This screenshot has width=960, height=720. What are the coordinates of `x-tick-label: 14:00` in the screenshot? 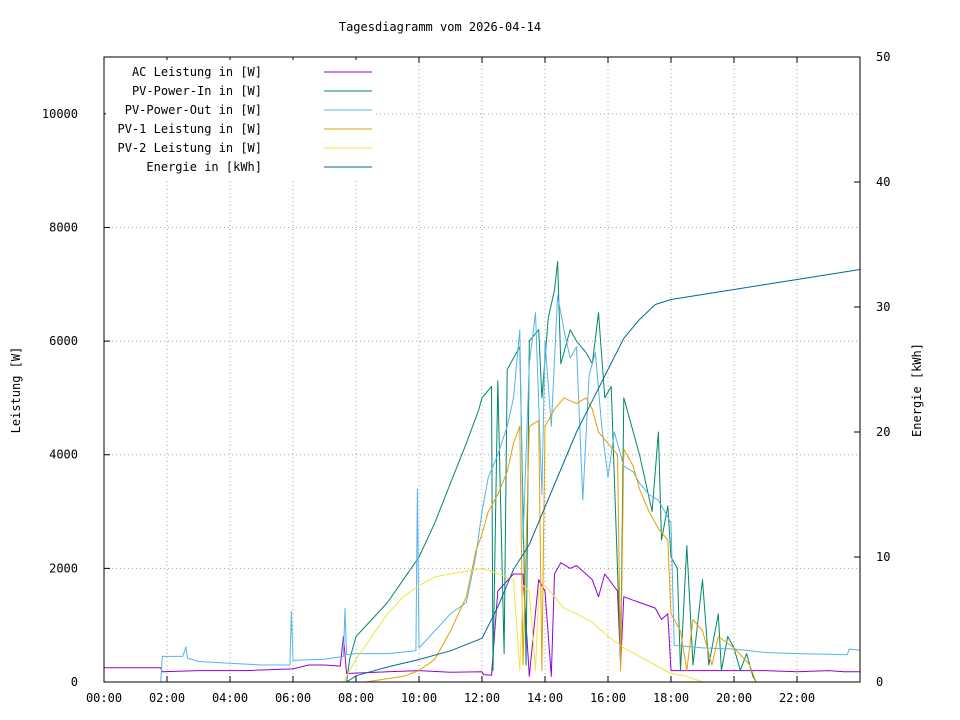 It's located at (545, 698).